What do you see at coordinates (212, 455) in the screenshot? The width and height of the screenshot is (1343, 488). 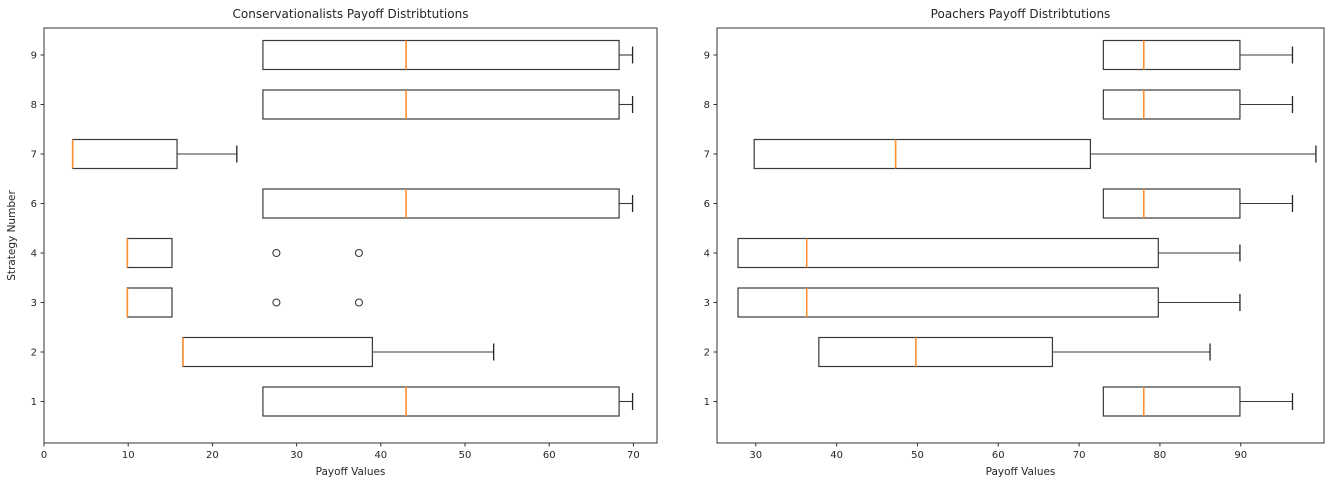 I see `x-tick-label: 20` at bounding box center [212, 455].